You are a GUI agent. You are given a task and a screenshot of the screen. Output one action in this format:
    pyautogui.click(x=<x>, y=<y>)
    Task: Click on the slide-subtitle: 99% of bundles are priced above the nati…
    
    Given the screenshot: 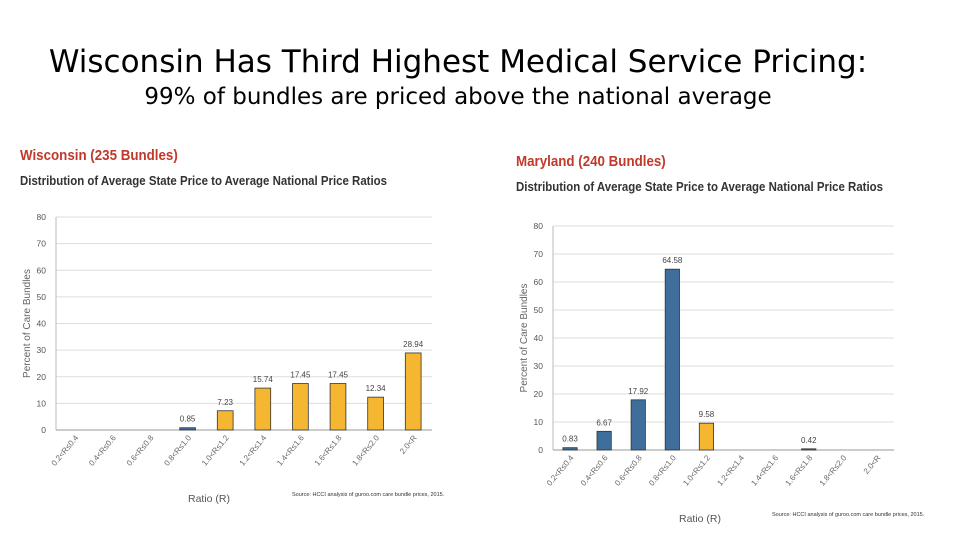 What is the action you would take?
    pyautogui.click(x=458, y=97)
    